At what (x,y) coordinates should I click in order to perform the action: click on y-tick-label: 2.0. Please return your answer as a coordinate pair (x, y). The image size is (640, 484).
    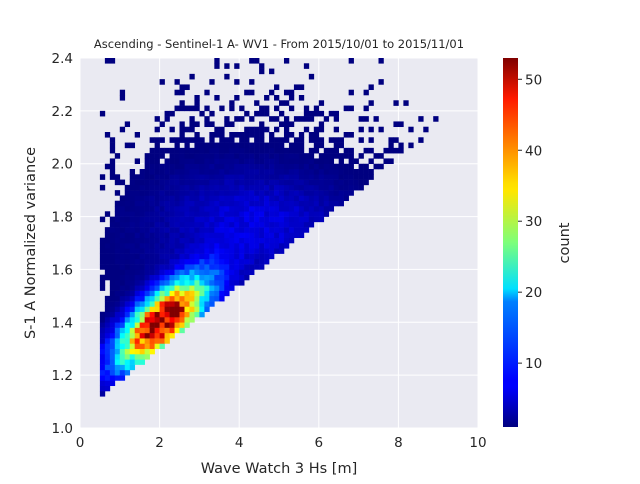
    Looking at the image, I should click on (62, 165).